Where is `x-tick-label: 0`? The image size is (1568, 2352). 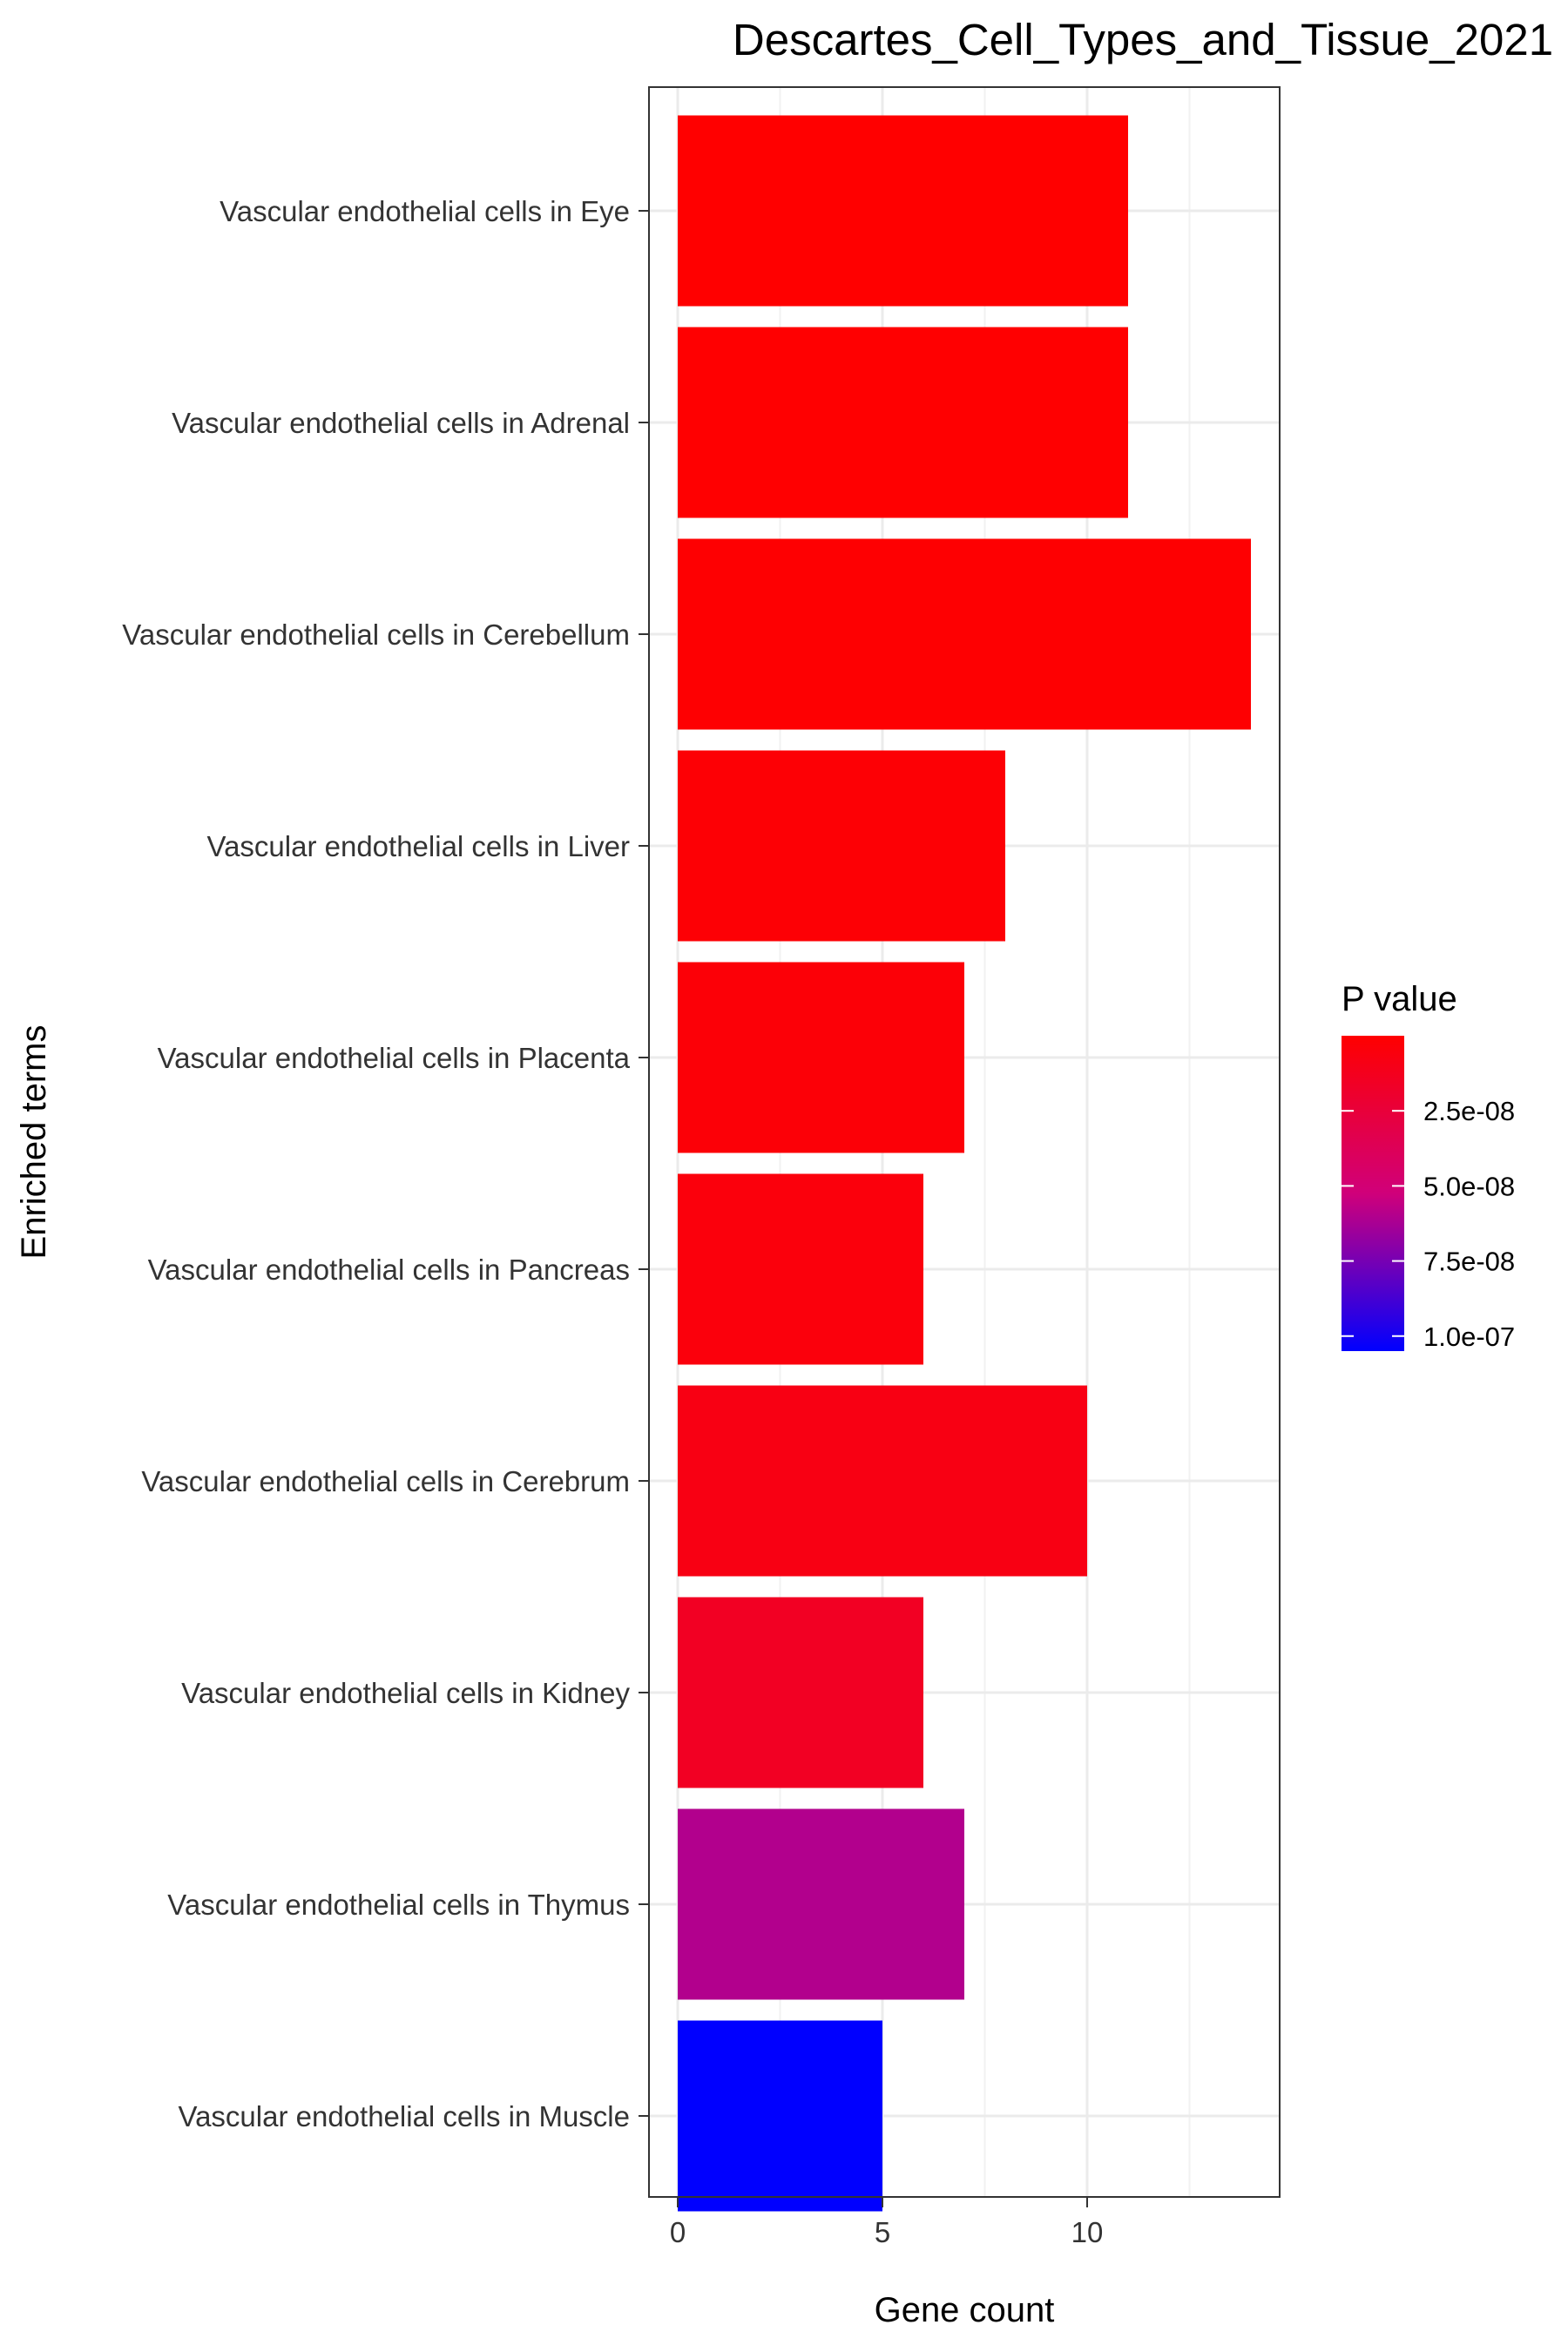 x-tick-label: 0 is located at coordinates (678, 2232).